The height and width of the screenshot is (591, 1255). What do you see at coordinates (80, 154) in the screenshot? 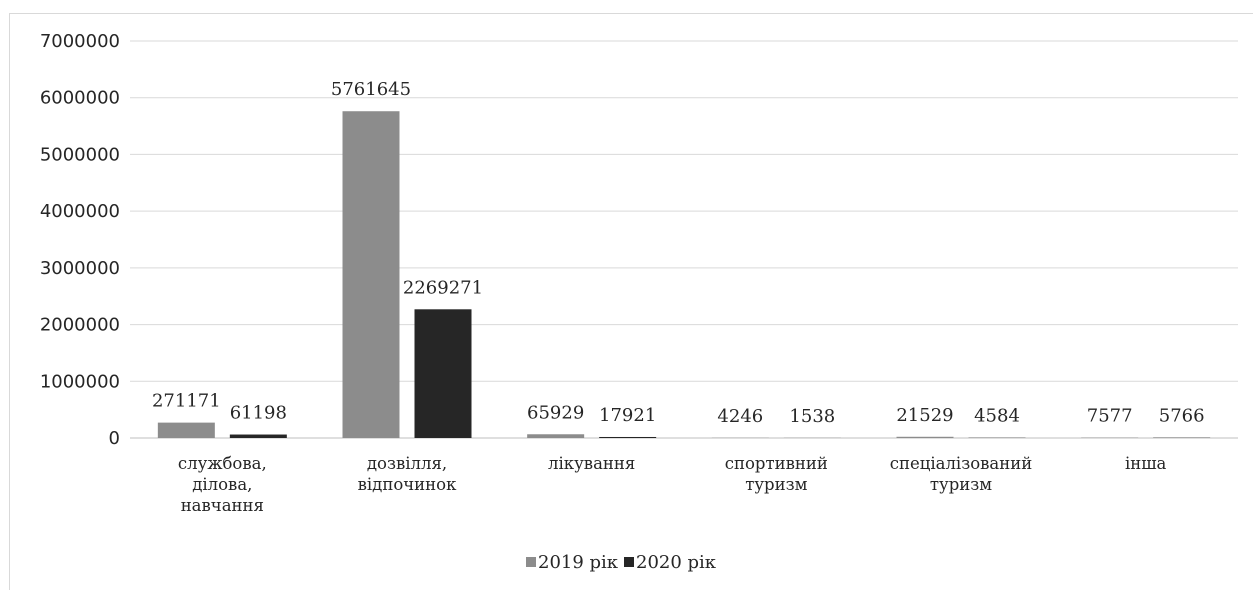
I see `y-tick-label: 5000000` at bounding box center [80, 154].